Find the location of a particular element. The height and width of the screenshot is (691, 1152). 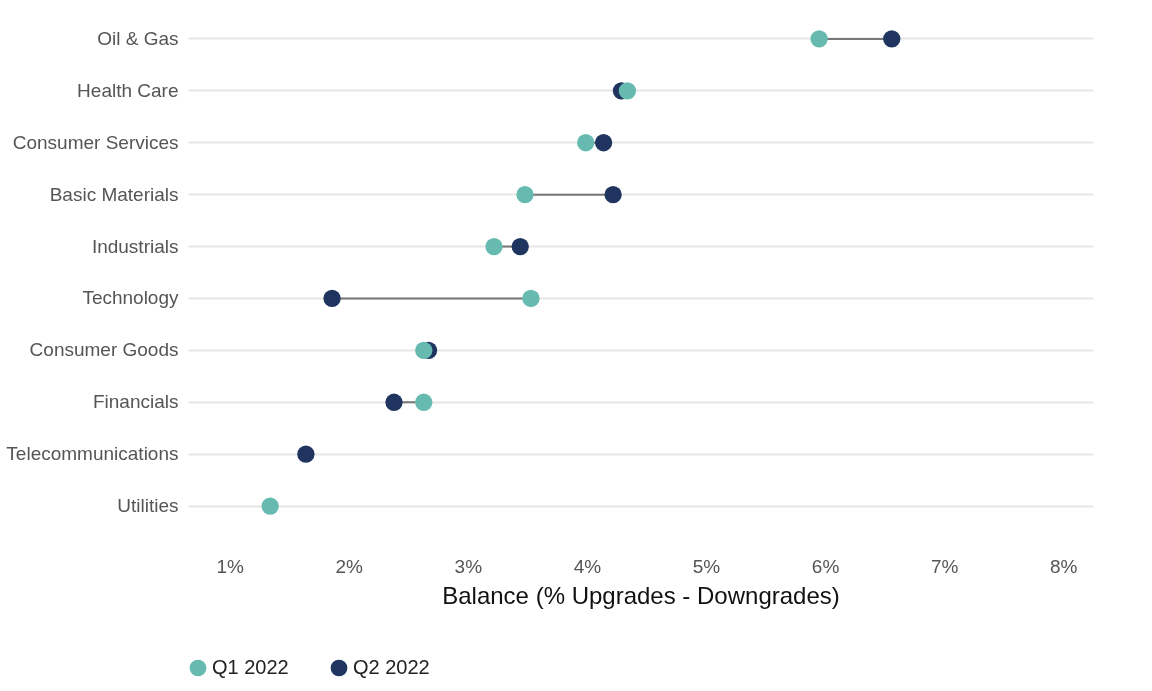

y-tick-label: Technology is located at coordinates (130, 298).